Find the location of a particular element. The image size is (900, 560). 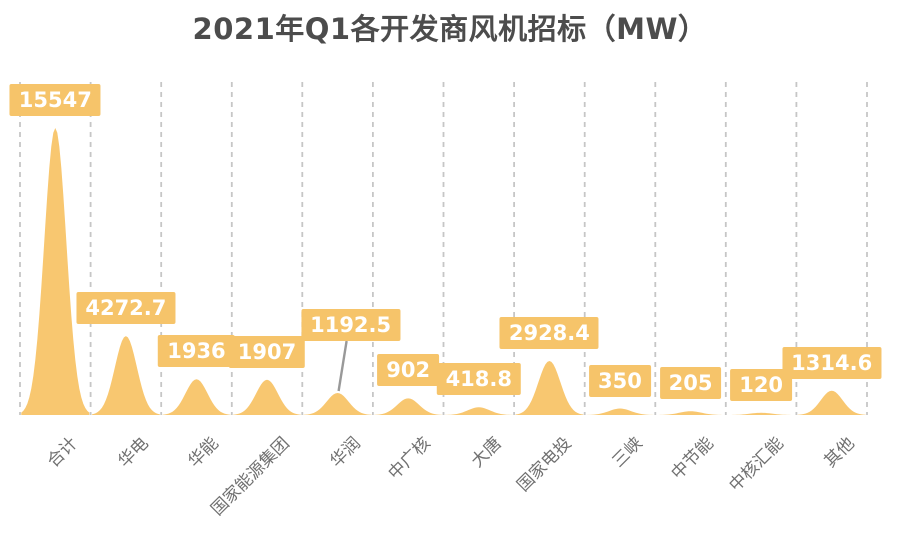

chart-title: 2021年Q1各开发商风机招标（MW） is located at coordinates (450, 29).